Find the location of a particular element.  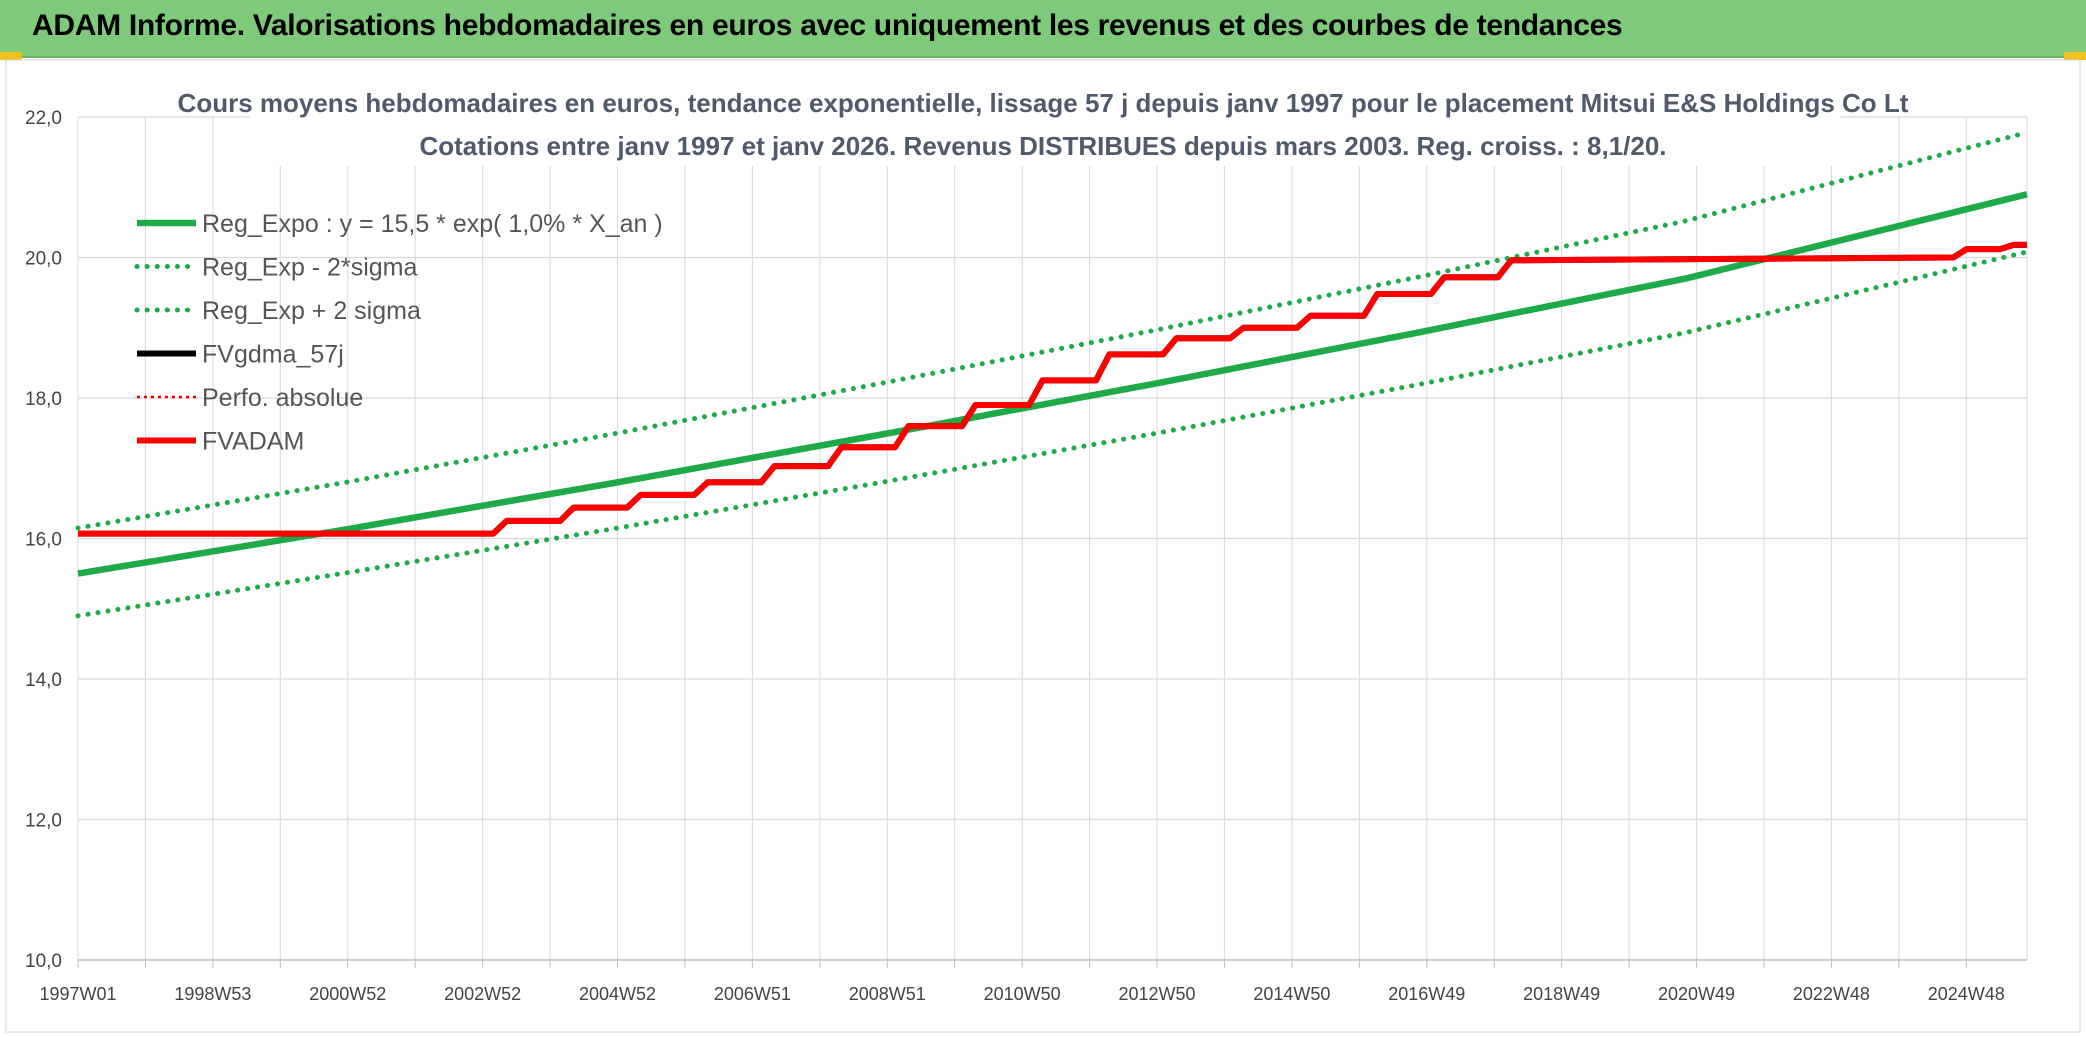

x-tick-label: 2018W49 is located at coordinates (1561, 994).